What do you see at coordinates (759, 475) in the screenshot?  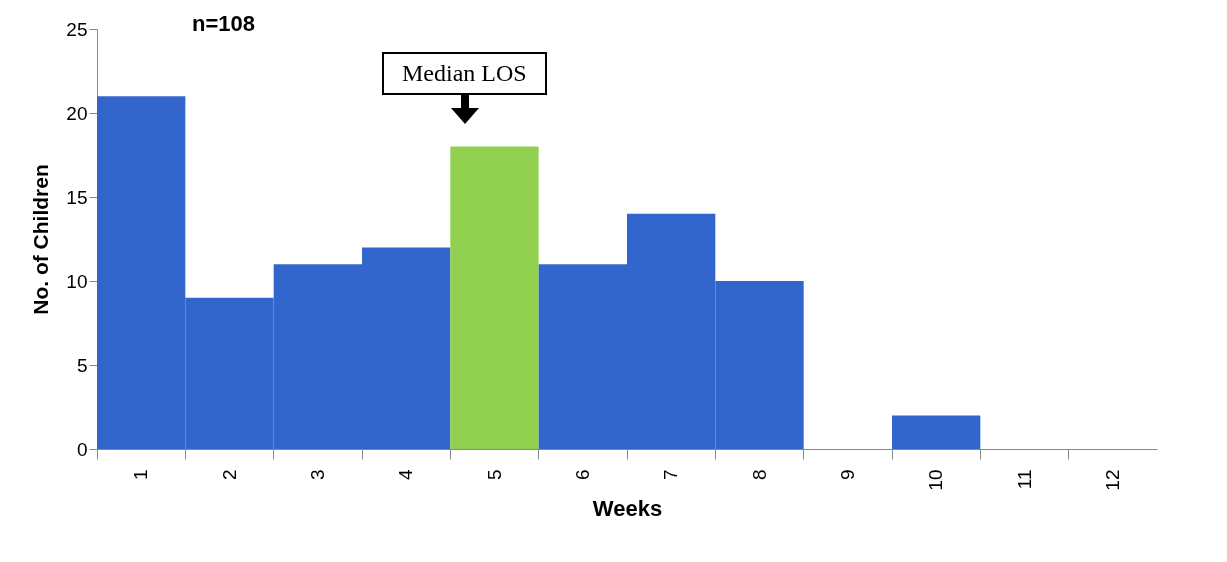 I see `x-tick-label: 8` at bounding box center [759, 475].